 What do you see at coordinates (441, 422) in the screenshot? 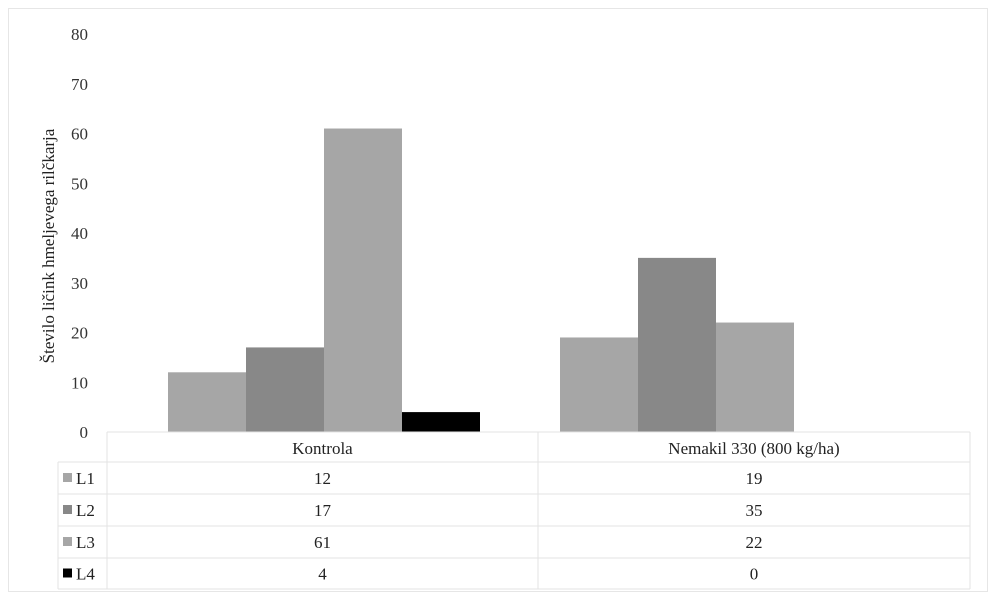
I see `bar-l4-kontrola` at bounding box center [441, 422].